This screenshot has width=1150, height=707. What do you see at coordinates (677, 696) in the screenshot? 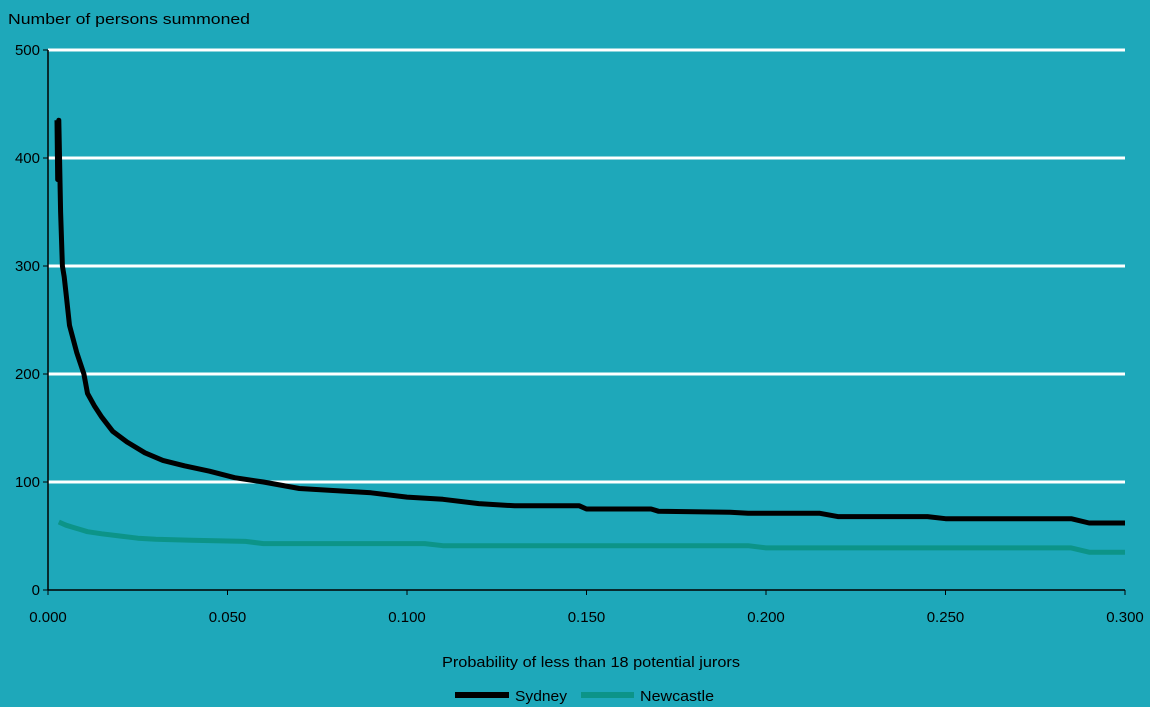
I see `legend-label-newcastle: Newcastle` at bounding box center [677, 696].